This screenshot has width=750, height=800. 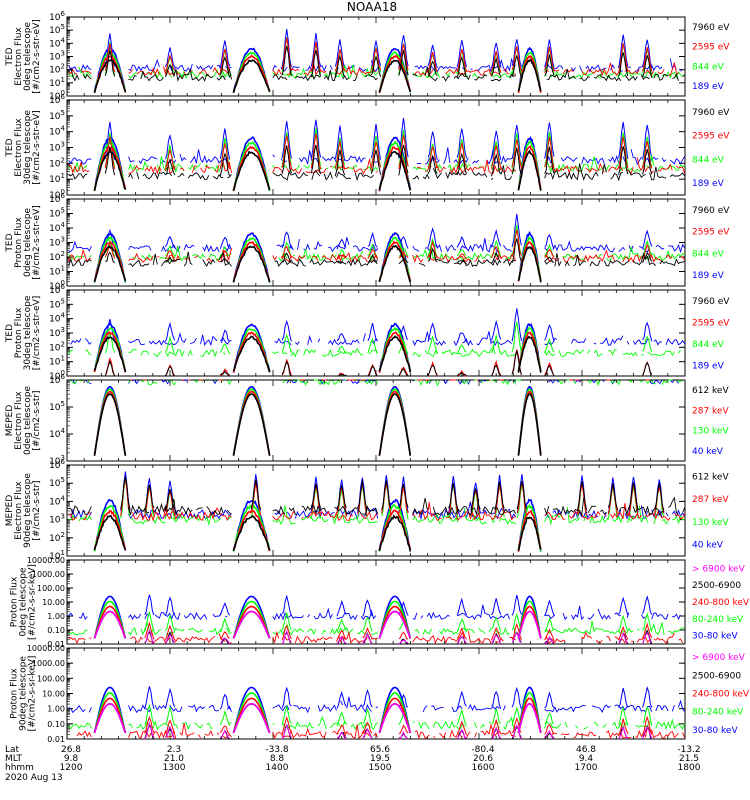 I want to click on legend-green: 844 eV, so click(x=708, y=254).